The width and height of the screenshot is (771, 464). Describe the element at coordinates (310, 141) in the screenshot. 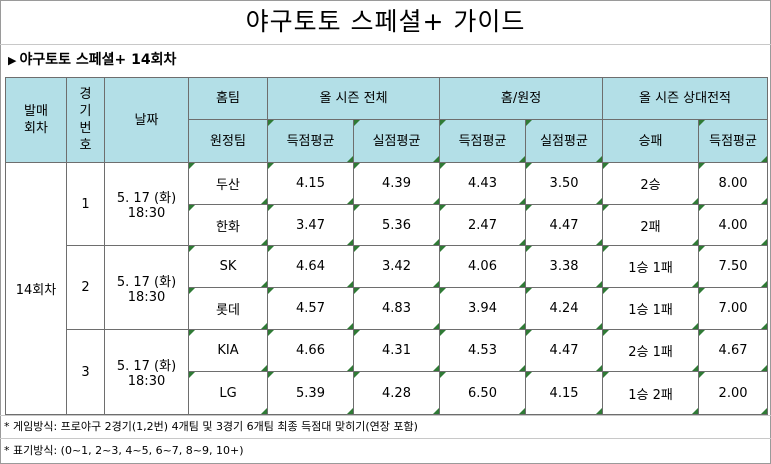

I see `header-season-avg-scored: 득점평균` at that location.